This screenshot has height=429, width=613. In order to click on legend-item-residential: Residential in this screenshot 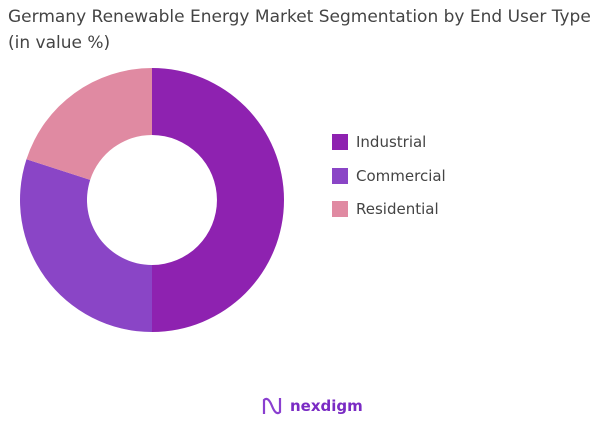, I will do `click(389, 209)`.